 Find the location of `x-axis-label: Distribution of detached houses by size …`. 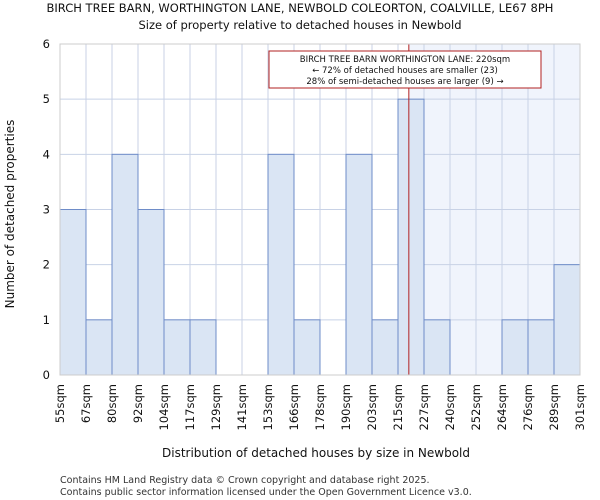

x-axis-label: Distribution of detached houses by size … is located at coordinates (316, 453).